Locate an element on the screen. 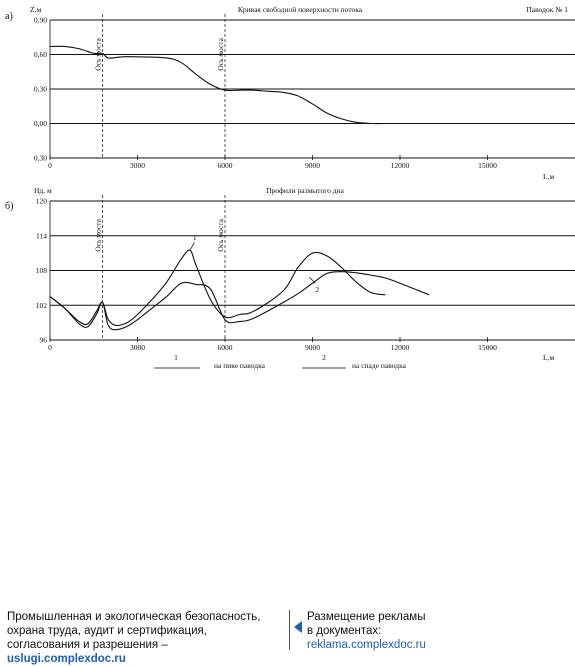 The width and height of the screenshot is (575, 666). panel-b-legend: 1 на пике паводка 2 на спаде паводка is located at coordinates (280, 361).